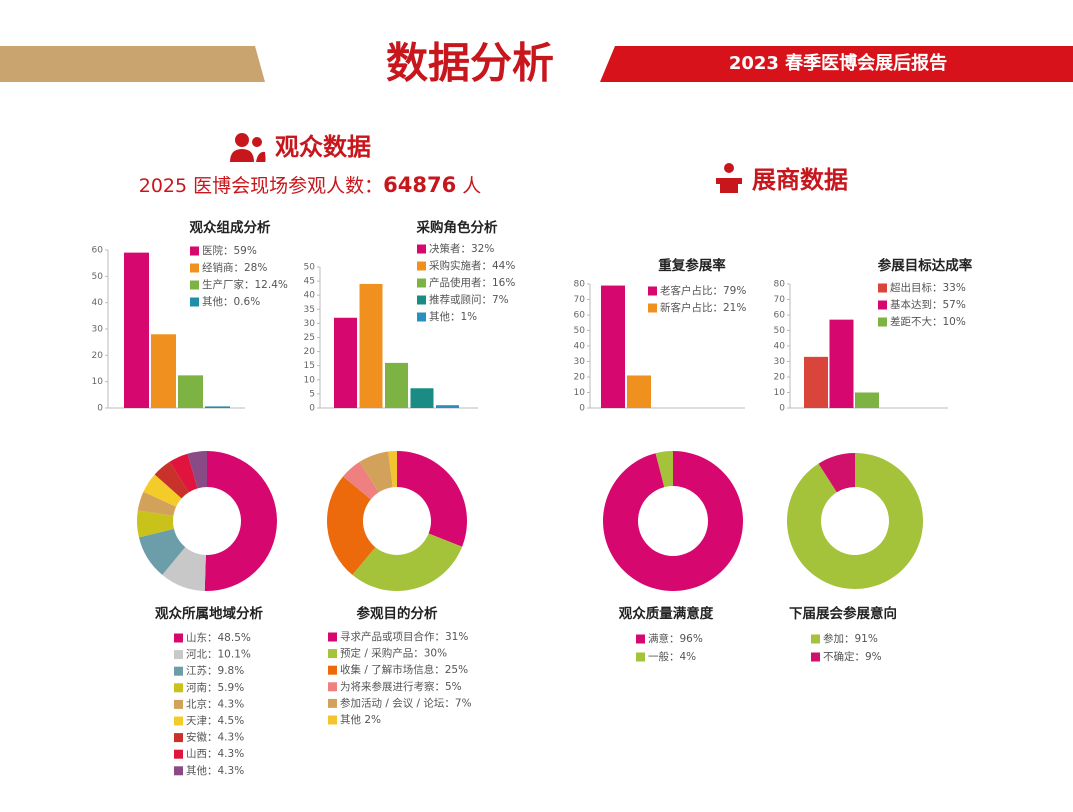  Describe the element at coordinates (471, 186) in the screenshot. I see `visitors-unit: 人` at that location.